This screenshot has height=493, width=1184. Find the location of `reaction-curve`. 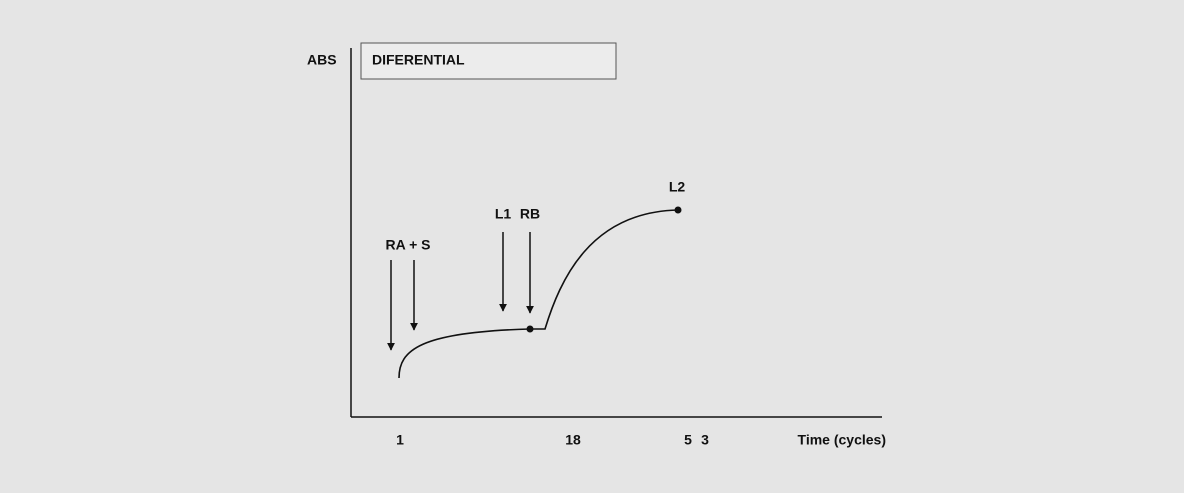

reaction-curve is located at coordinates (538, 294).